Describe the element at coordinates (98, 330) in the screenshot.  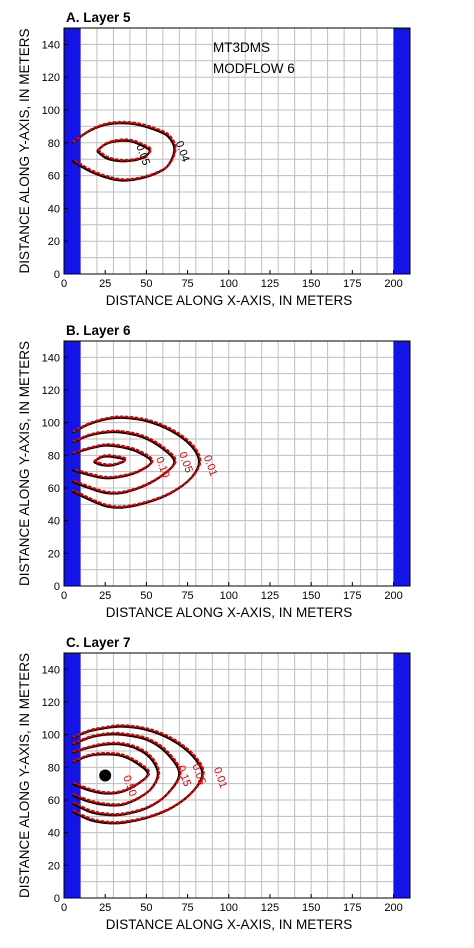
I see `panel-title: B. Layer 6` at that location.